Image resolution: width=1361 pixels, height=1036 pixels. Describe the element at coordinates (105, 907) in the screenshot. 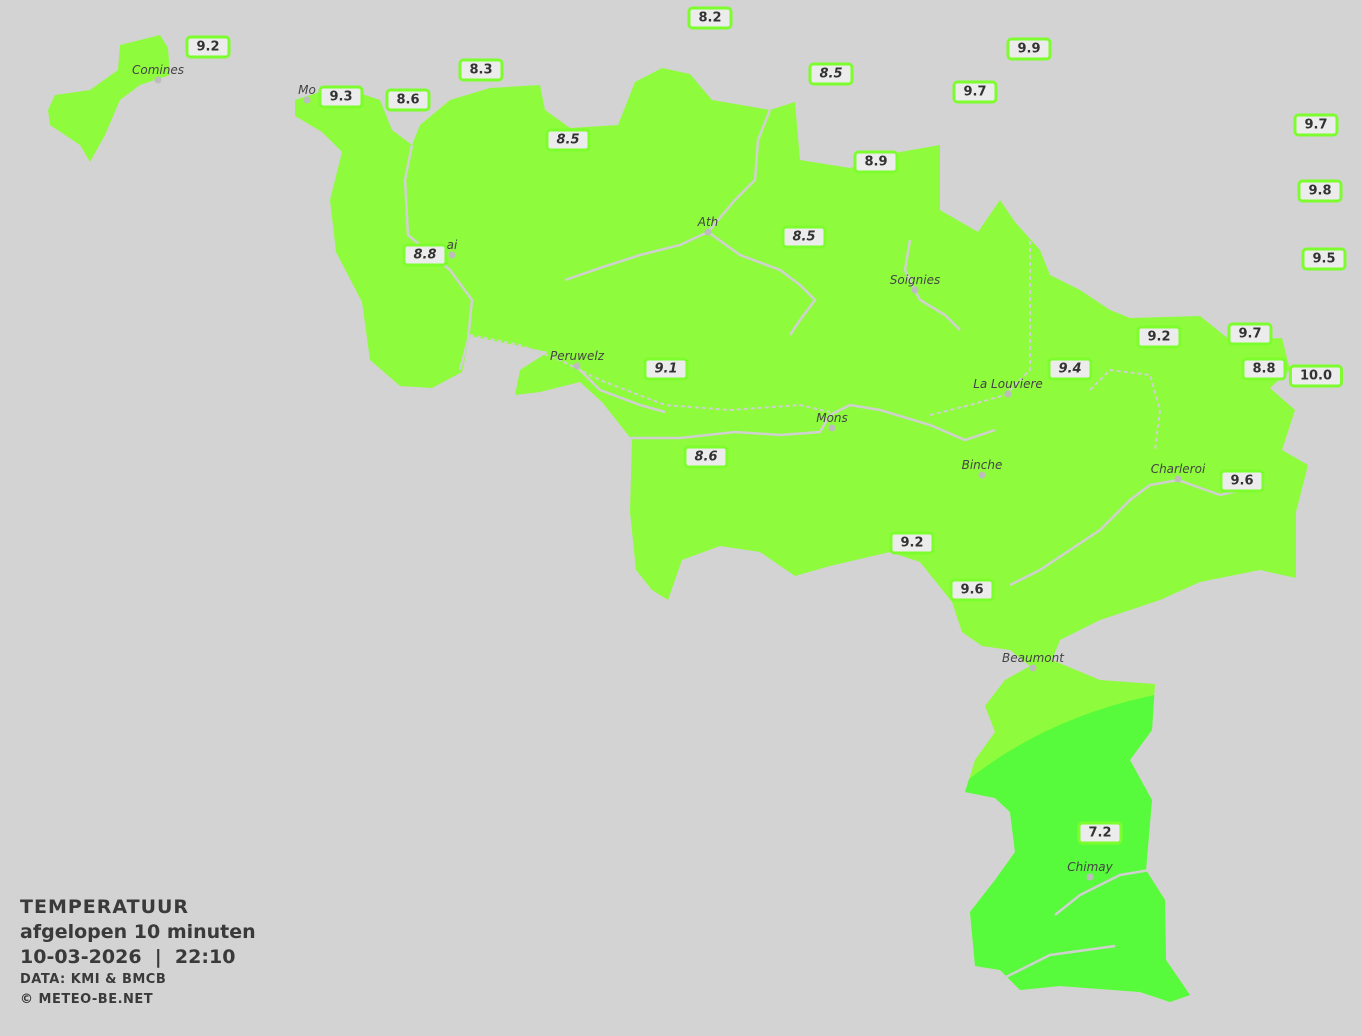

I see `legend-title: TEMPERATUUR` at that location.